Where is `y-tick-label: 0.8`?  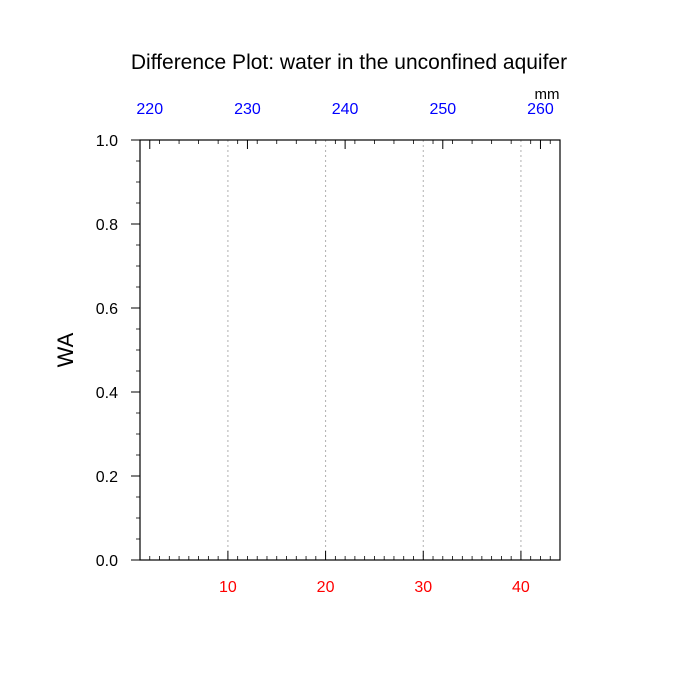 y-tick-label: 0.8 is located at coordinates (107, 225).